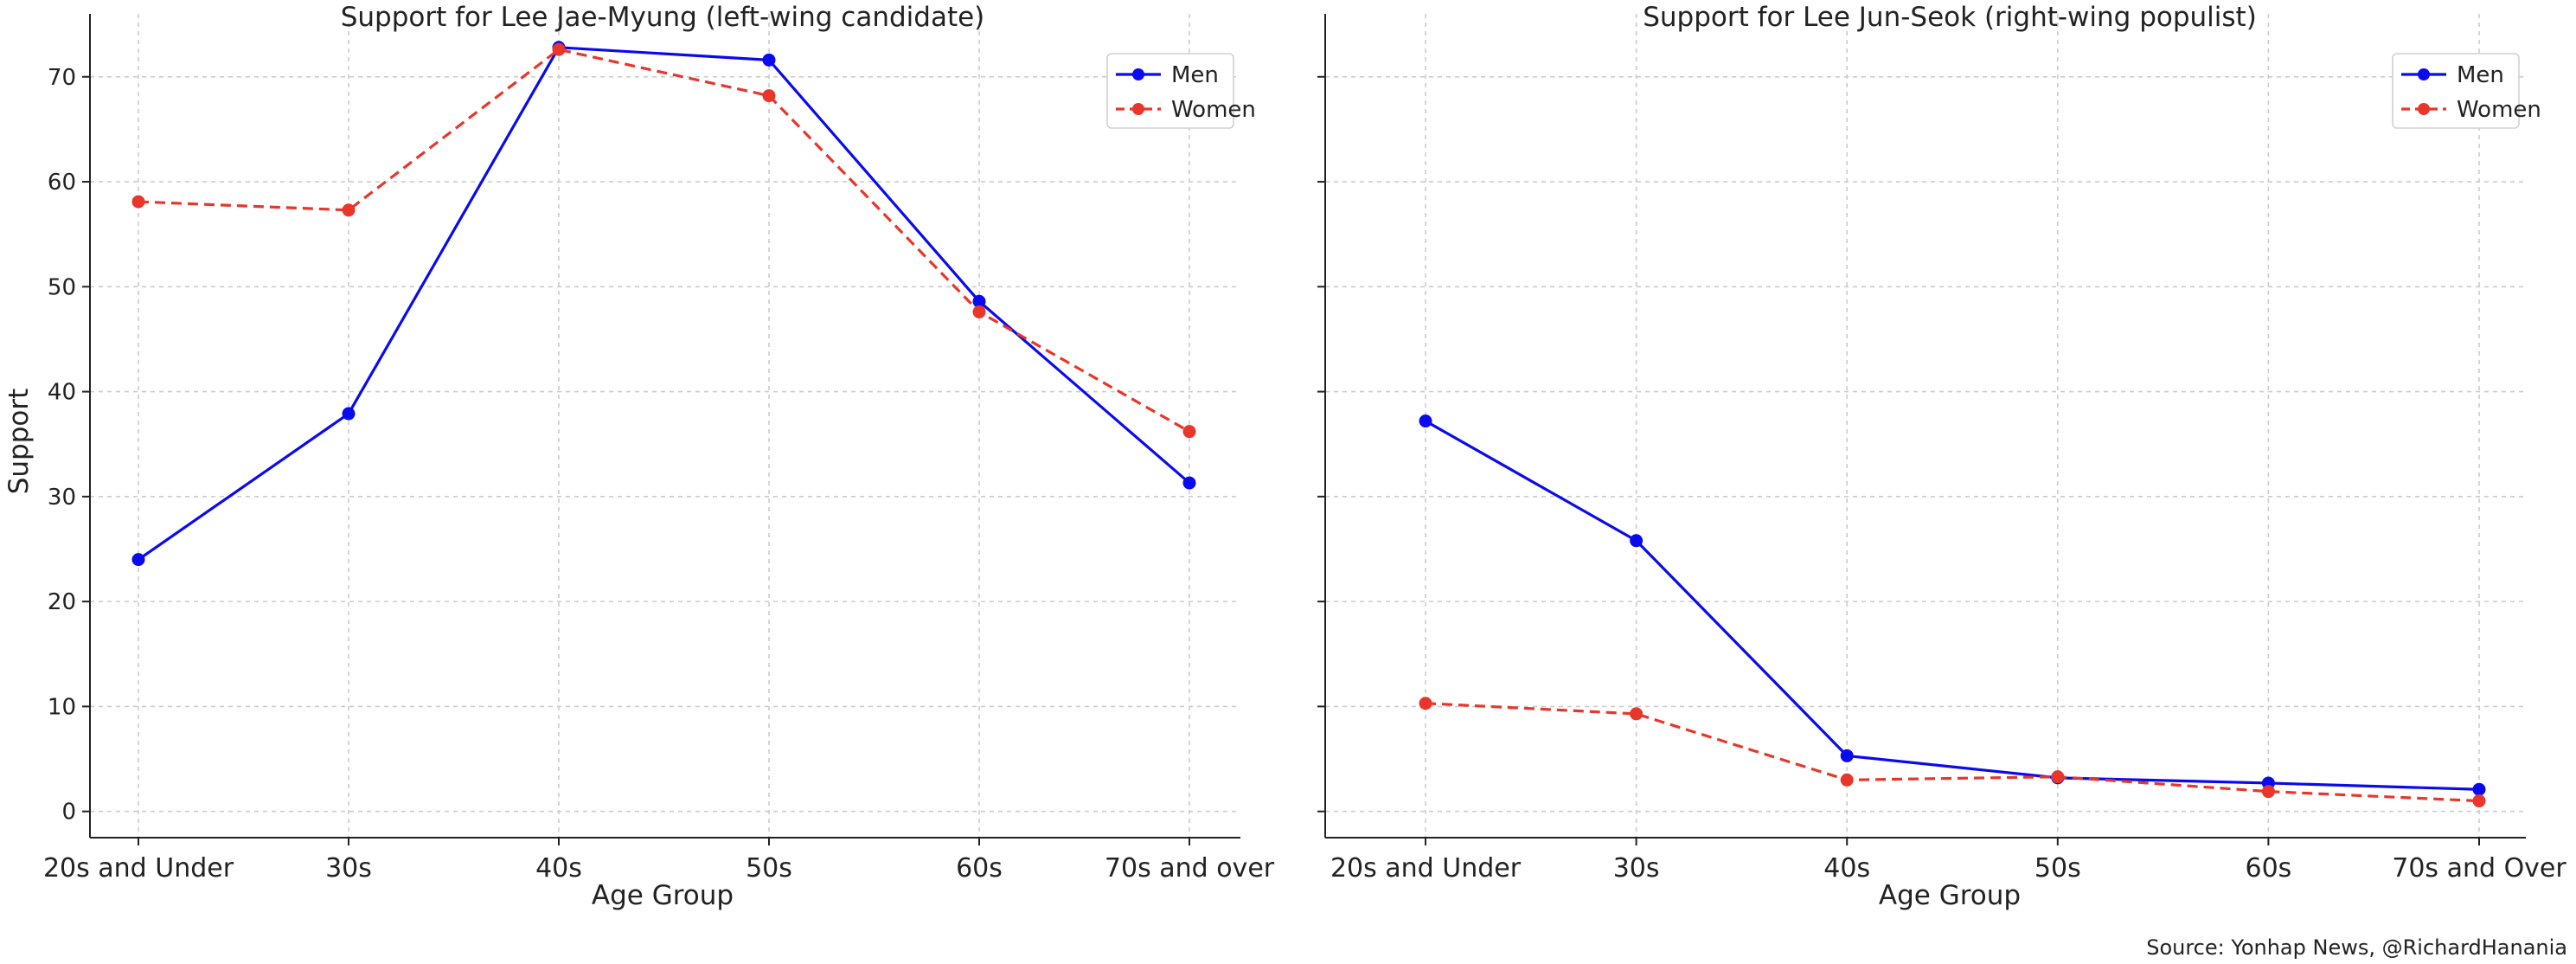  I want to click on y-tick-label: 30, so click(62, 498).